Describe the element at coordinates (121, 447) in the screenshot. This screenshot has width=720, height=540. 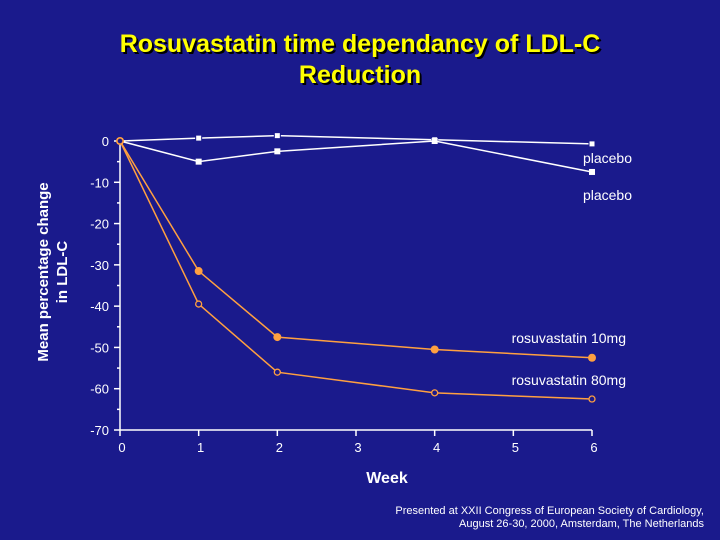
I see `x-tick-label: 0` at that location.